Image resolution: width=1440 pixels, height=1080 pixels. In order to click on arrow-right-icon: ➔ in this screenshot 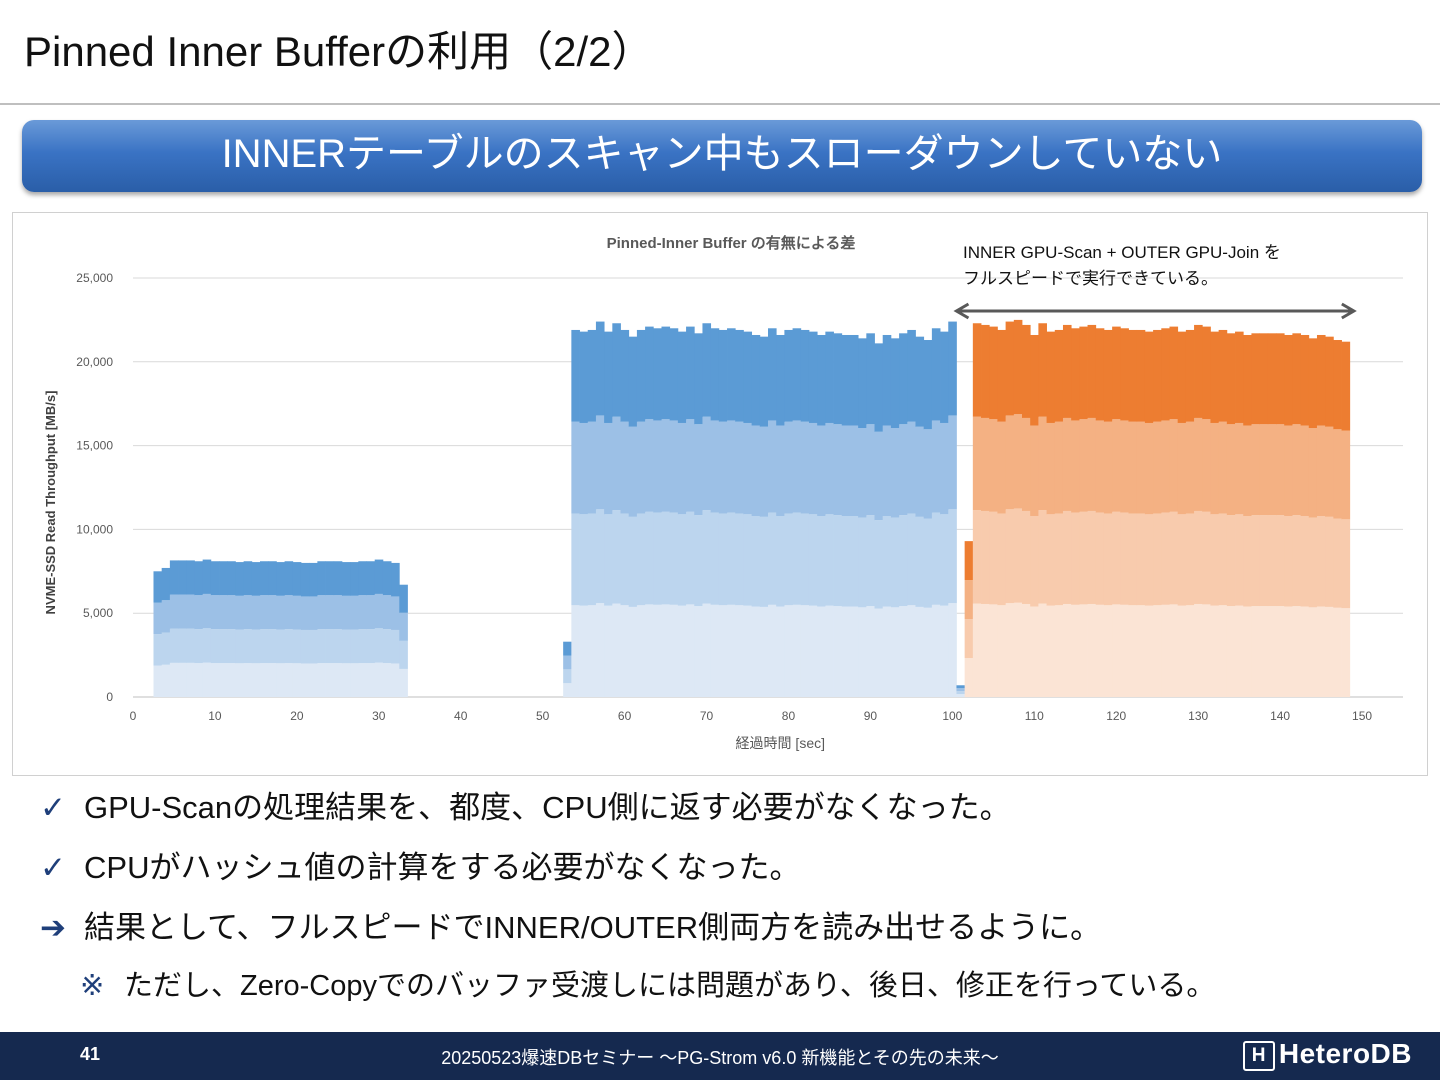, I will do `click(53, 927)`.